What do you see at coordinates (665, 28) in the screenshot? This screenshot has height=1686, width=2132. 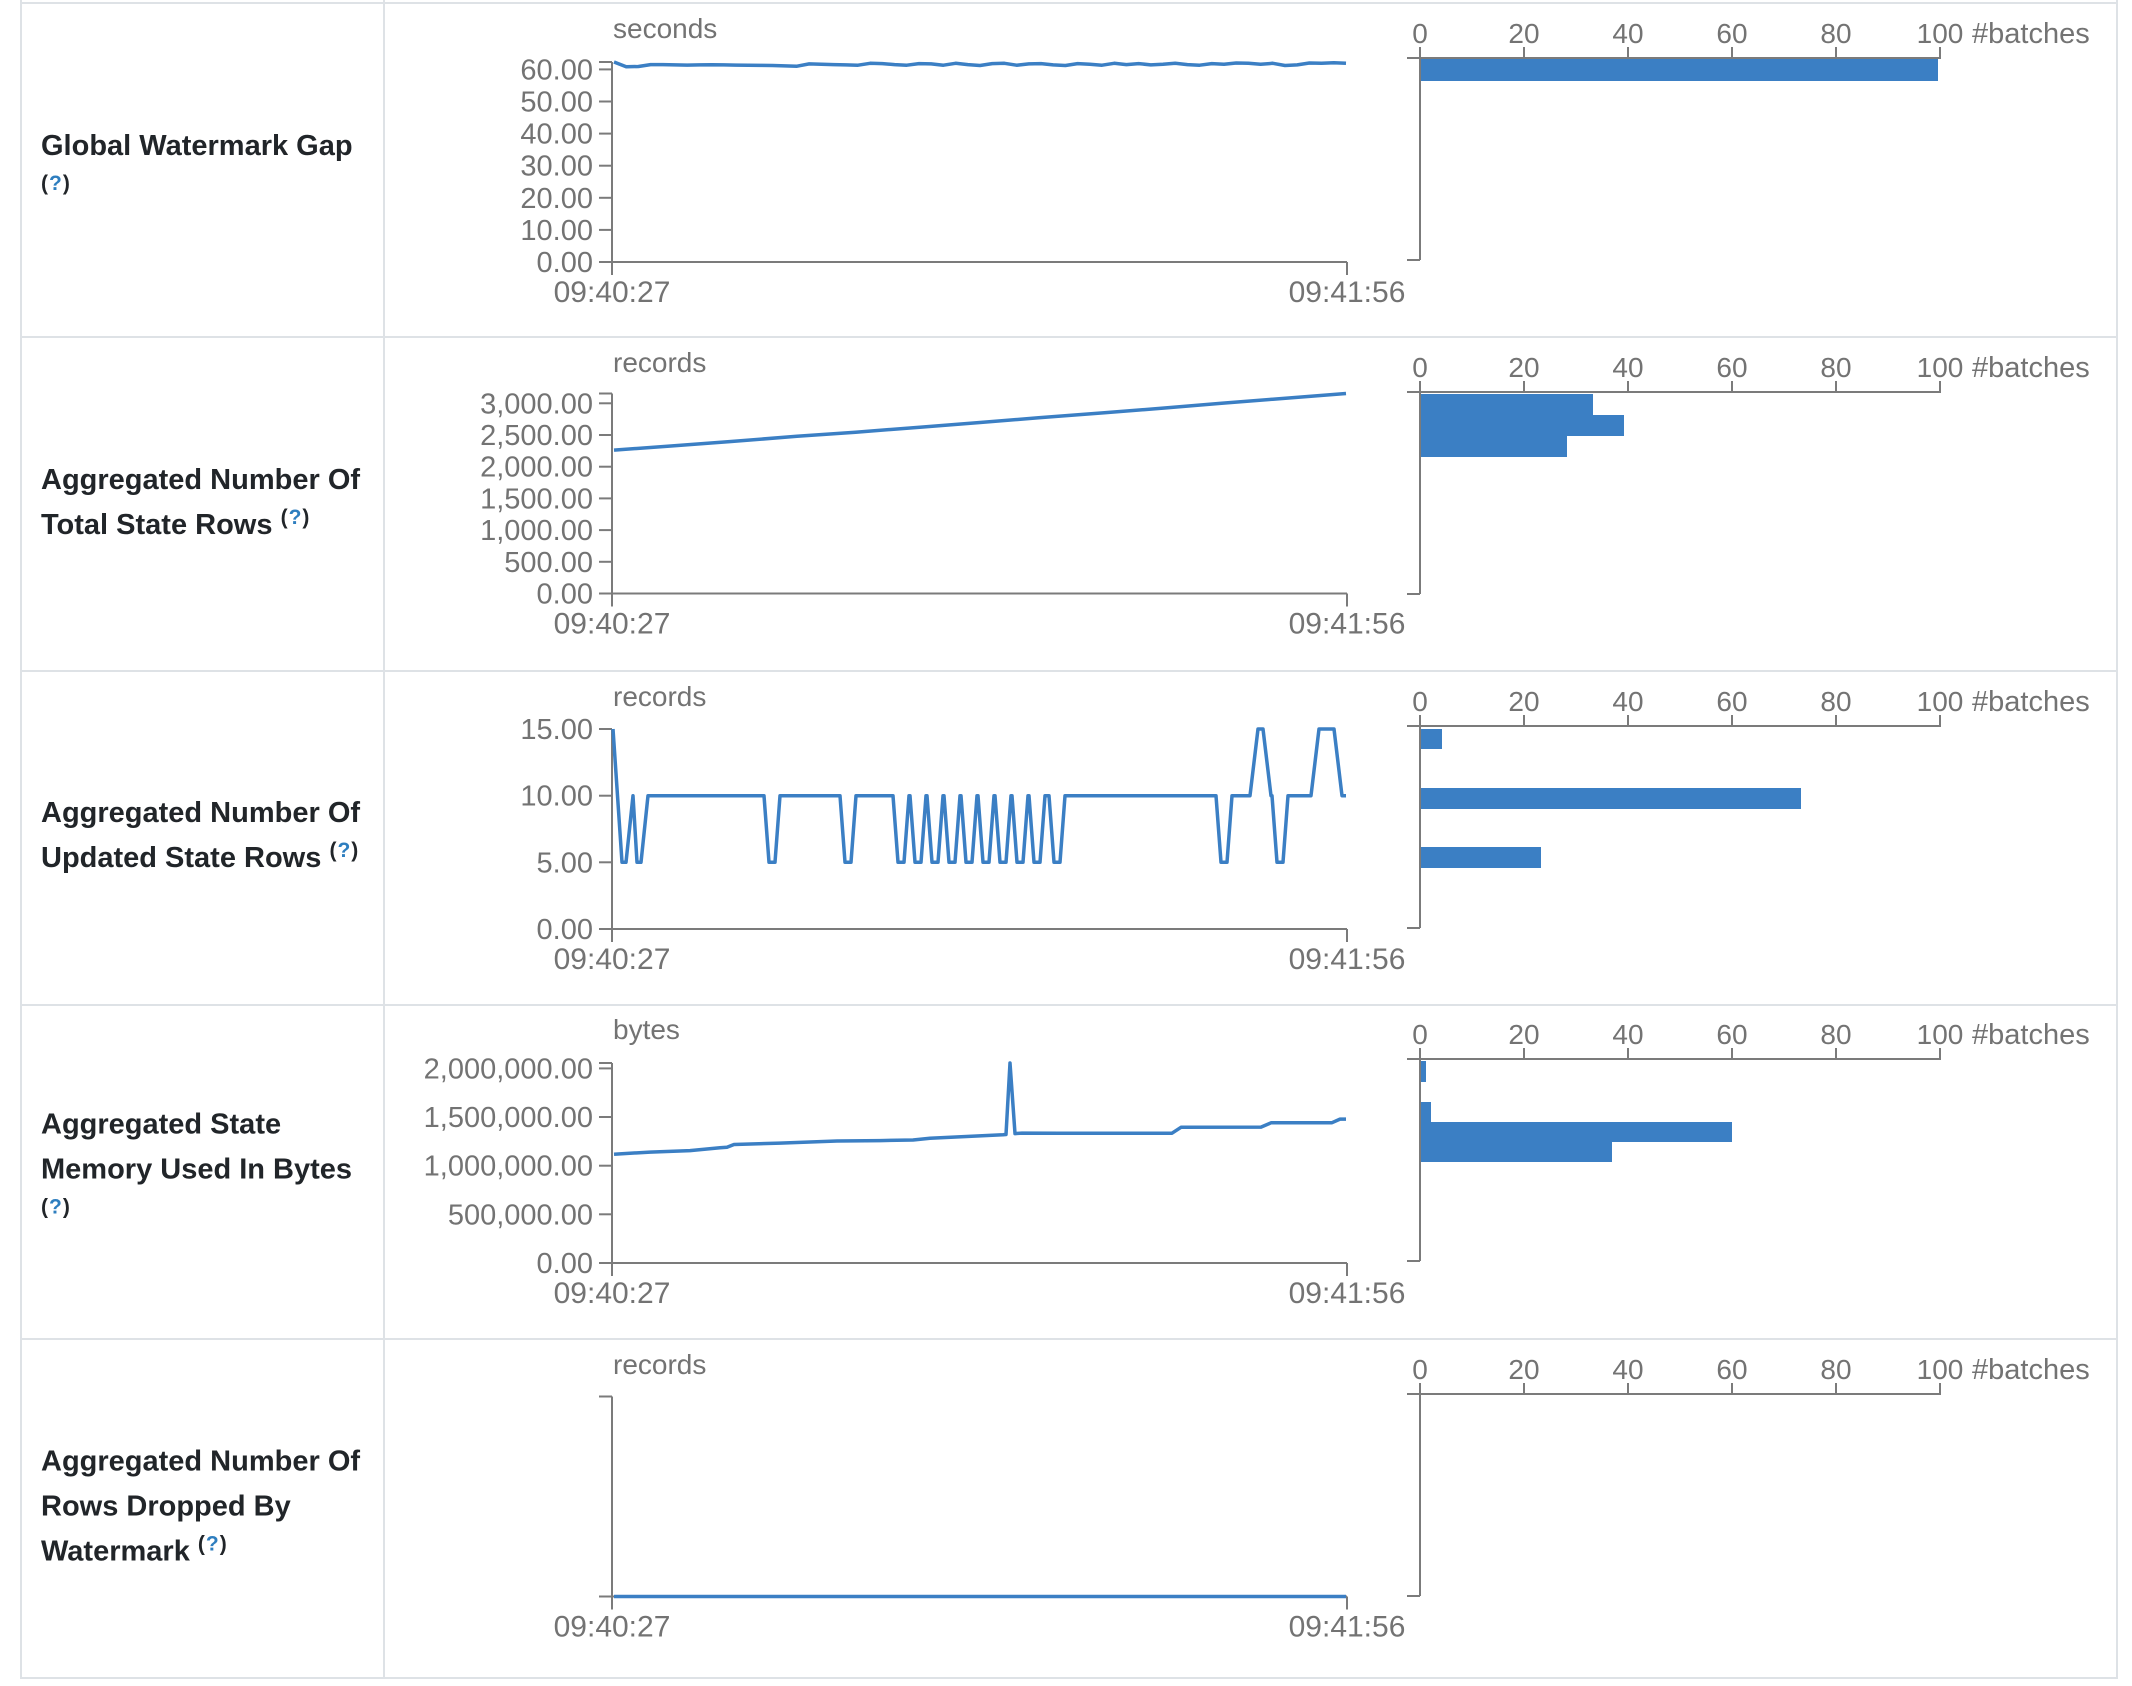 I see `svg-text: seconds` at bounding box center [665, 28].